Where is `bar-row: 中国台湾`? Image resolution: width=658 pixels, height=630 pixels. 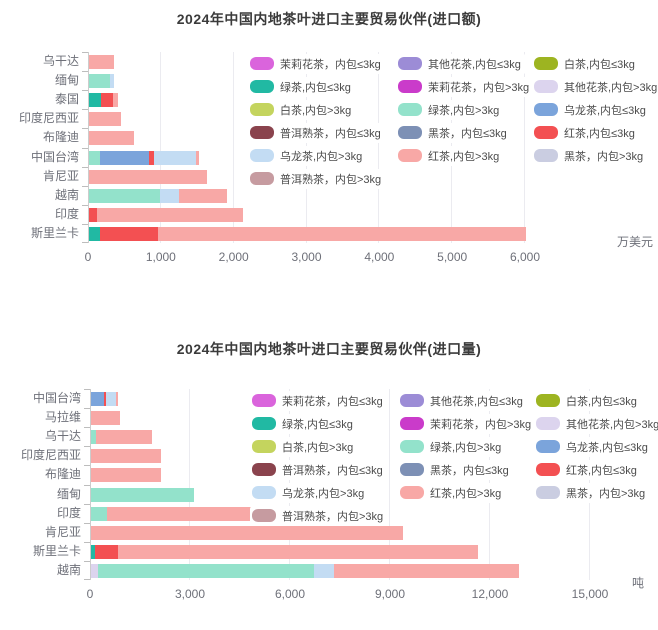
bar-row: 中国台湾 is located at coordinates (278, 157).